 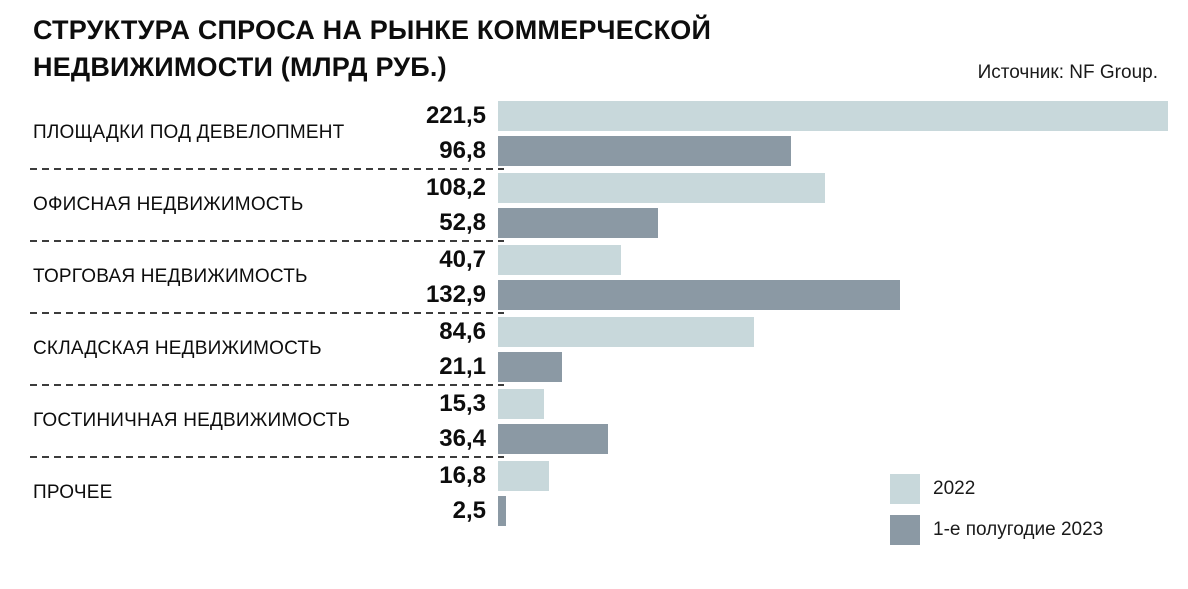 What do you see at coordinates (462, 259) in the screenshot?
I see `bar-value-2022: 40,7` at bounding box center [462, 259].